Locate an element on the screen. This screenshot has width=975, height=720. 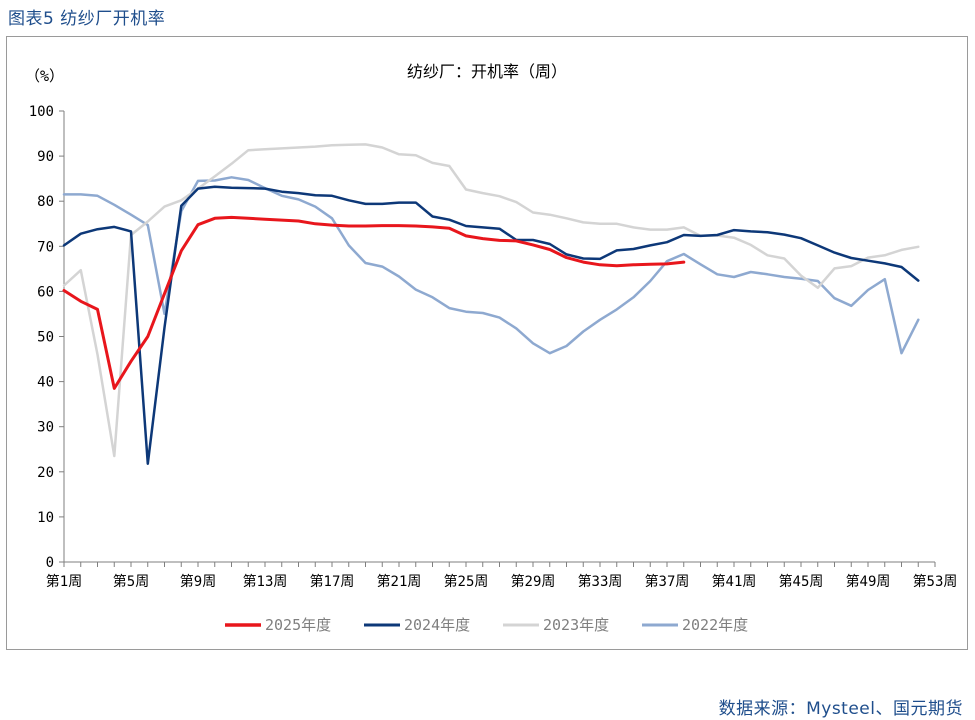
legend-label: 2024年度 is located at coordinates (437, 625).